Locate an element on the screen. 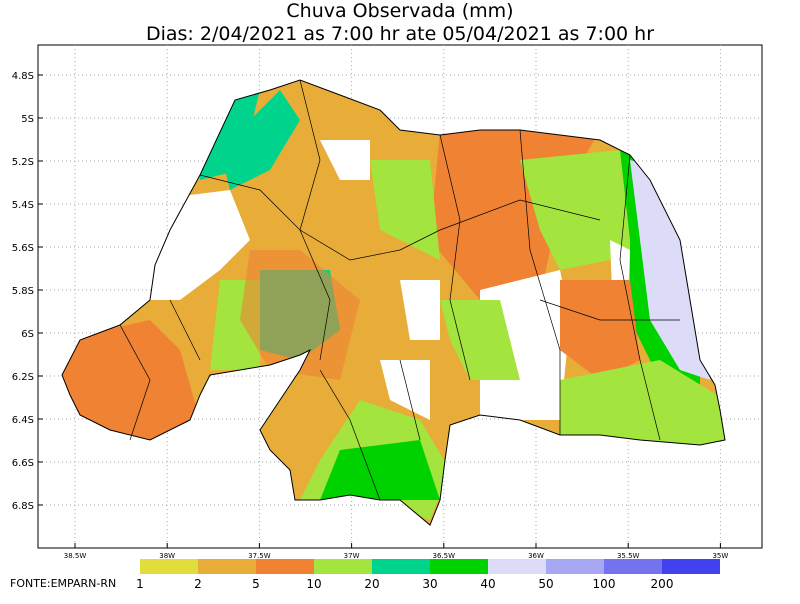 The width and height of the screenshot is (800, 604). legend-label: 5 is located at coordinates (256, 584).